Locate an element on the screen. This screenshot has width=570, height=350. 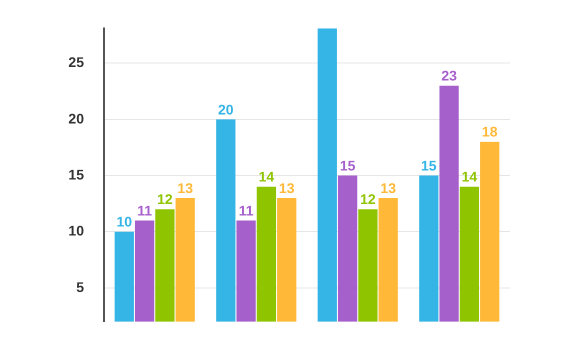
y-tick-label: 25 is located at coordinates (76, 62).